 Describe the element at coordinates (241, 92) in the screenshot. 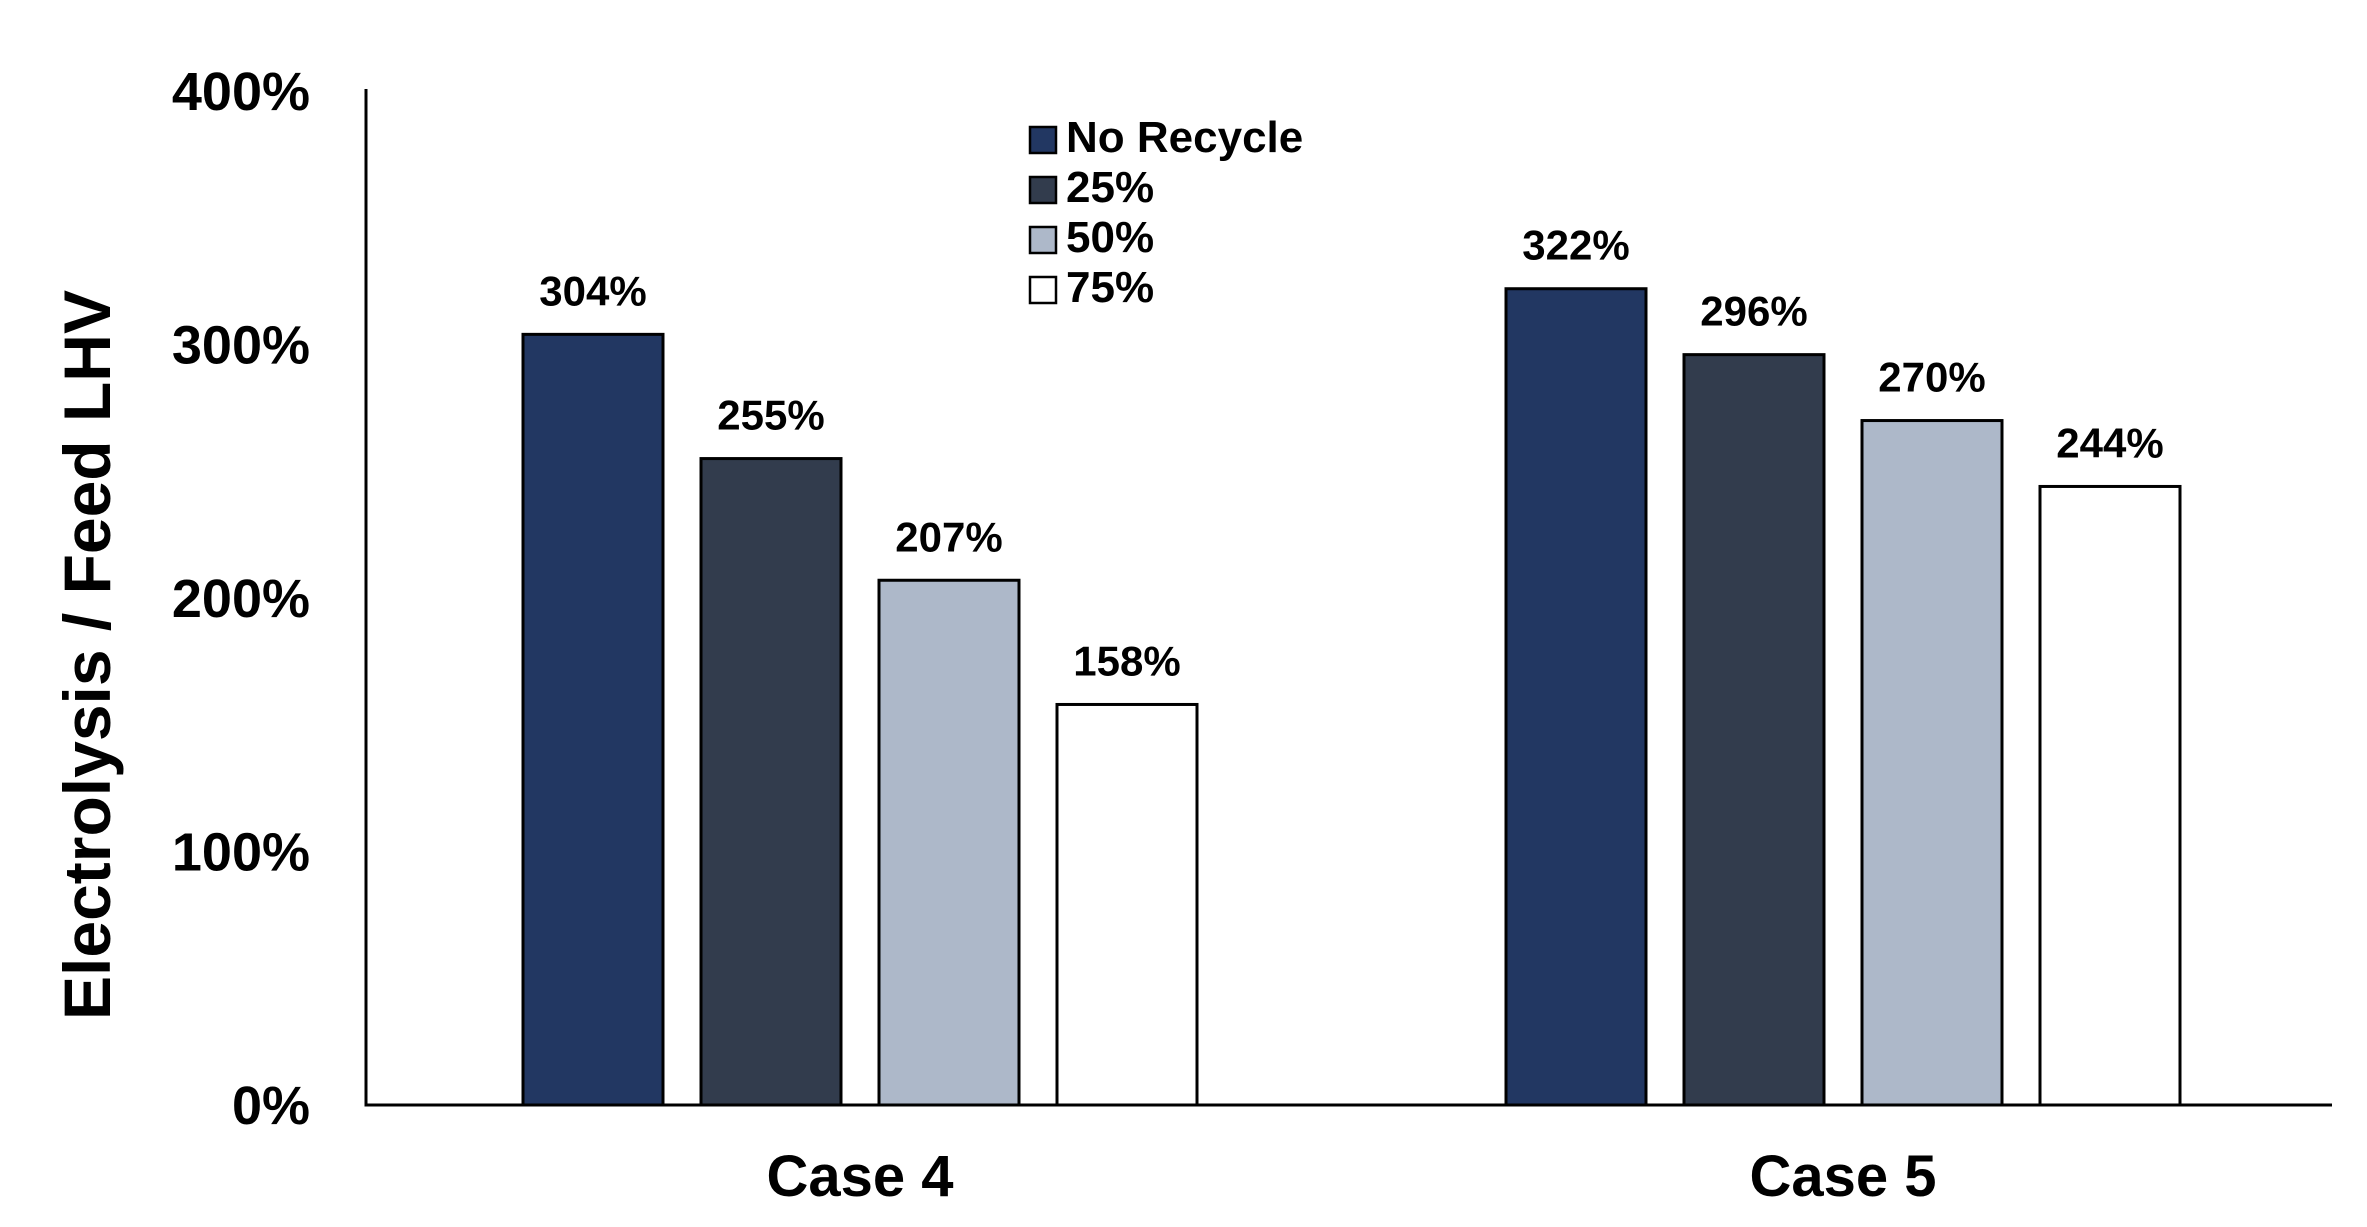

I see `y-tick-label: 400%` at that location.